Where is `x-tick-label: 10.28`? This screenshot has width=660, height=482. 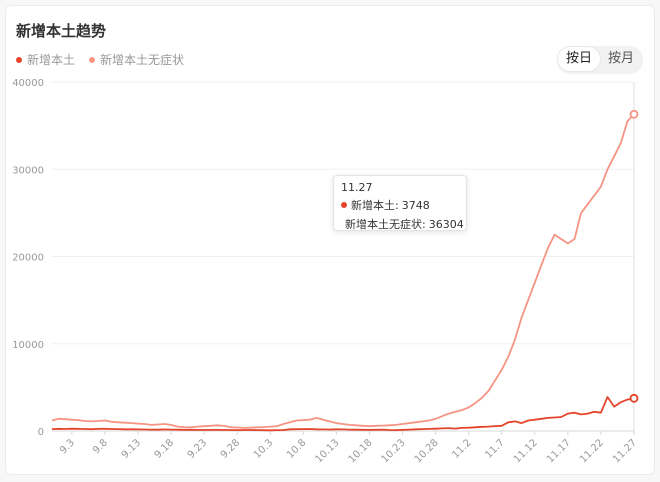 x-tick-label: 10.28 is located at coordinates (427, 451).